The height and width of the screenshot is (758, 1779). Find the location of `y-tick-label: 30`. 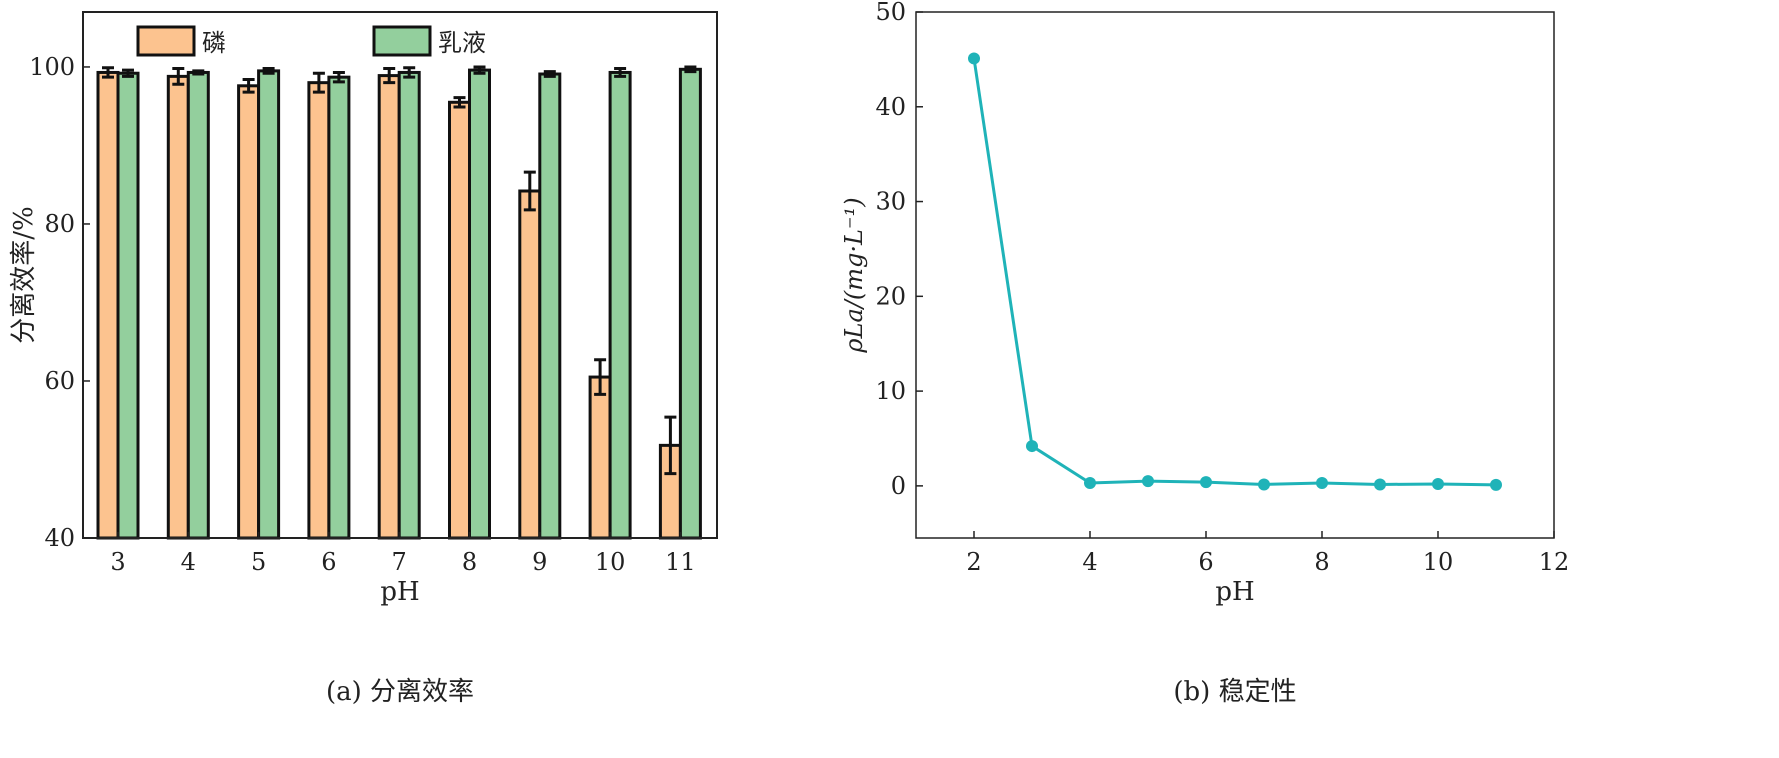

y-tick-label: 30 is located at coordinates (890, 202).